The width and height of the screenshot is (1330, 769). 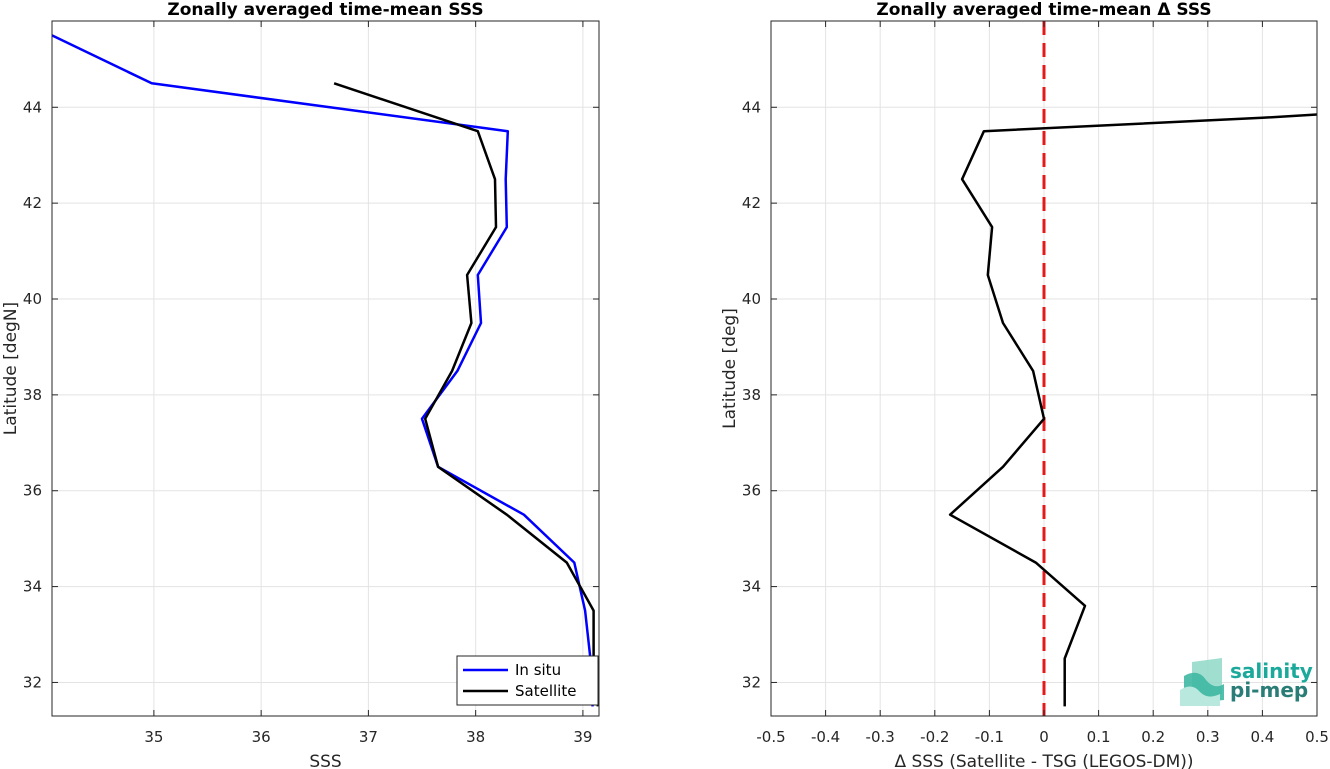 What do you see at coordinates (475, 737) in the screenshot?
I see `x-tick-label: 38` at bounding box center [475, 737].